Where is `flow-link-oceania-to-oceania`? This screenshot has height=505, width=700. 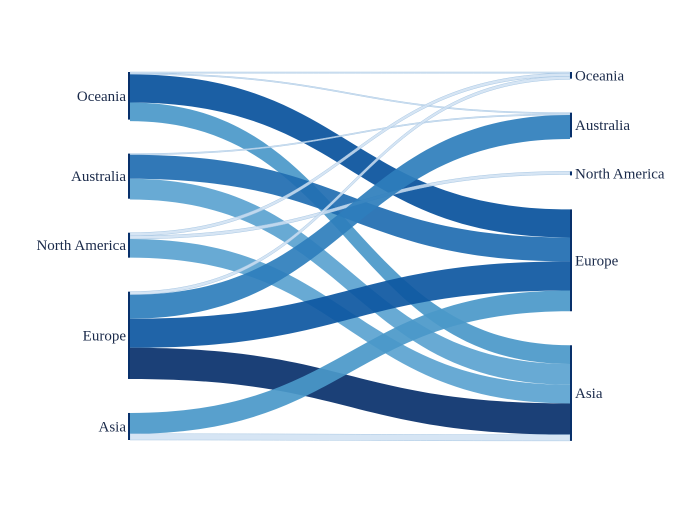
flow-link-oceania-to-oceania is located at coordinates (350, 72).